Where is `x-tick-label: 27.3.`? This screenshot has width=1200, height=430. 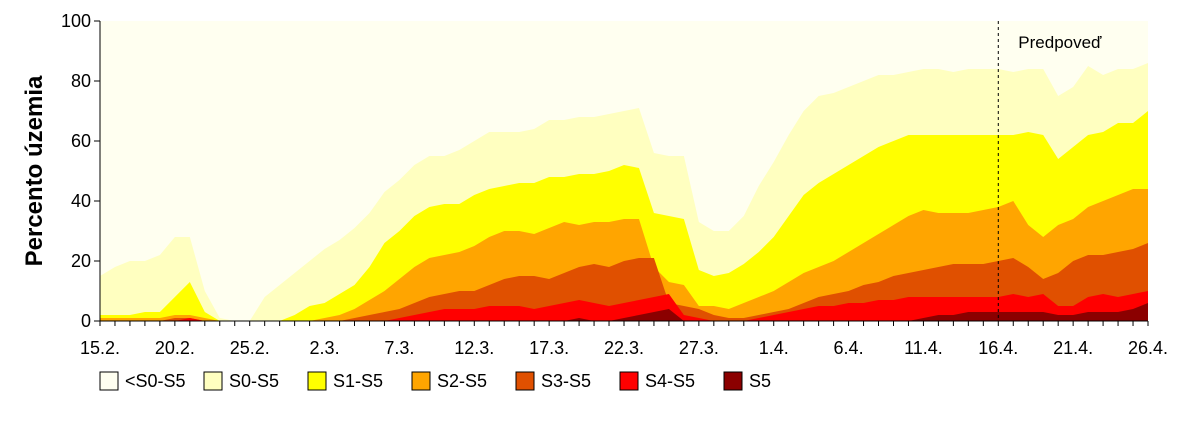 x-tick-label: 27.3. is located at coordinates (699, 348).